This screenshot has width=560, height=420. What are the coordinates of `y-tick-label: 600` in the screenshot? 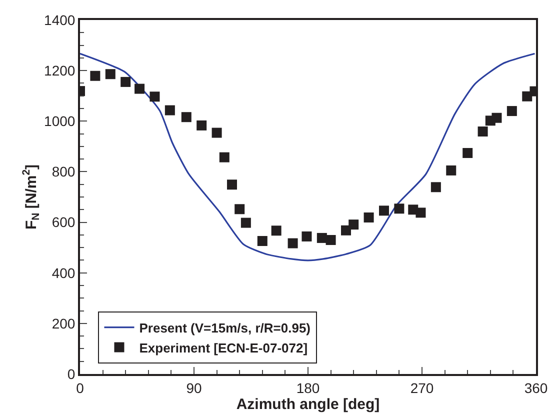 It's located at (64, 222).